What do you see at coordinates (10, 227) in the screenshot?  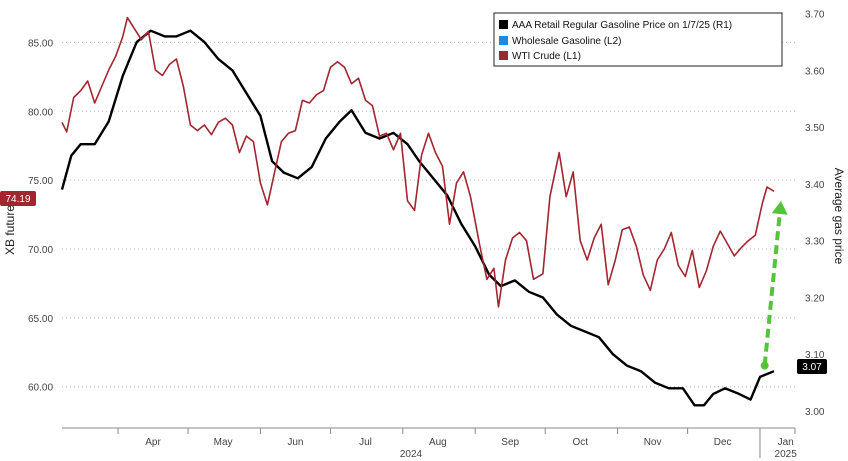 I see `left-axis-title: XB futures` at bounding box center [10, 227].